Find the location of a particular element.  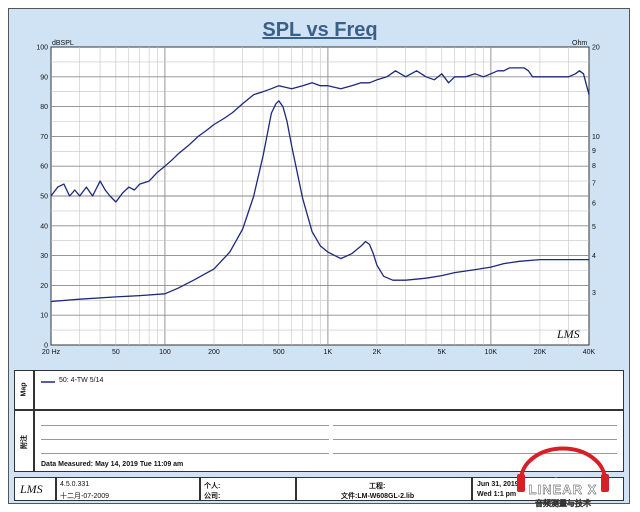

footer-version-cell: 4.5.0.331 十二月-07-2009 is located at coordinates (128, 489).